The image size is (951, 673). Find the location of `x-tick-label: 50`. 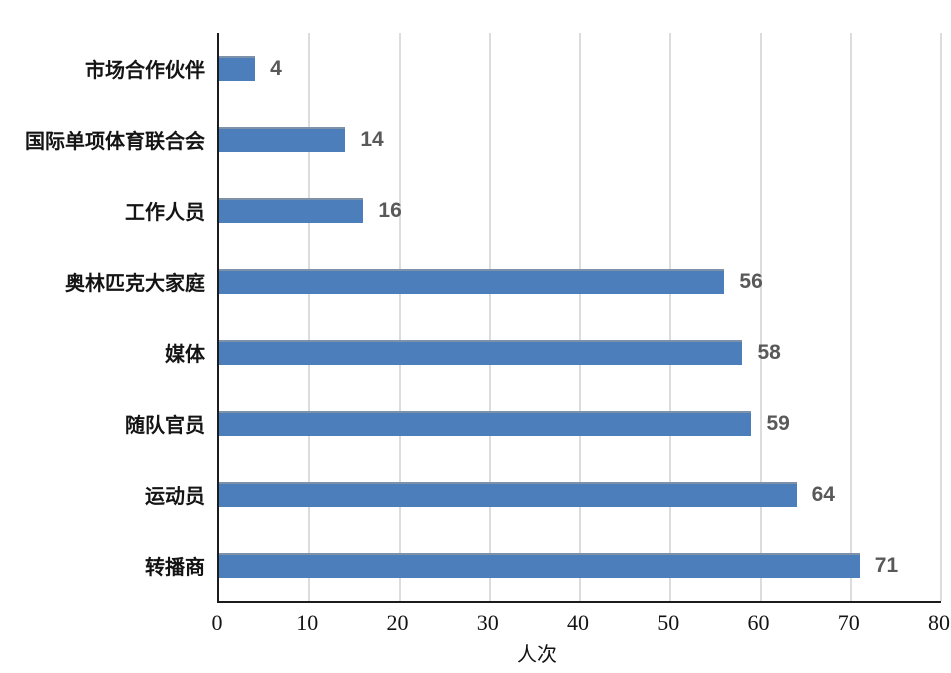

x-tick-label: 50 is located at coordinates (668, 622).